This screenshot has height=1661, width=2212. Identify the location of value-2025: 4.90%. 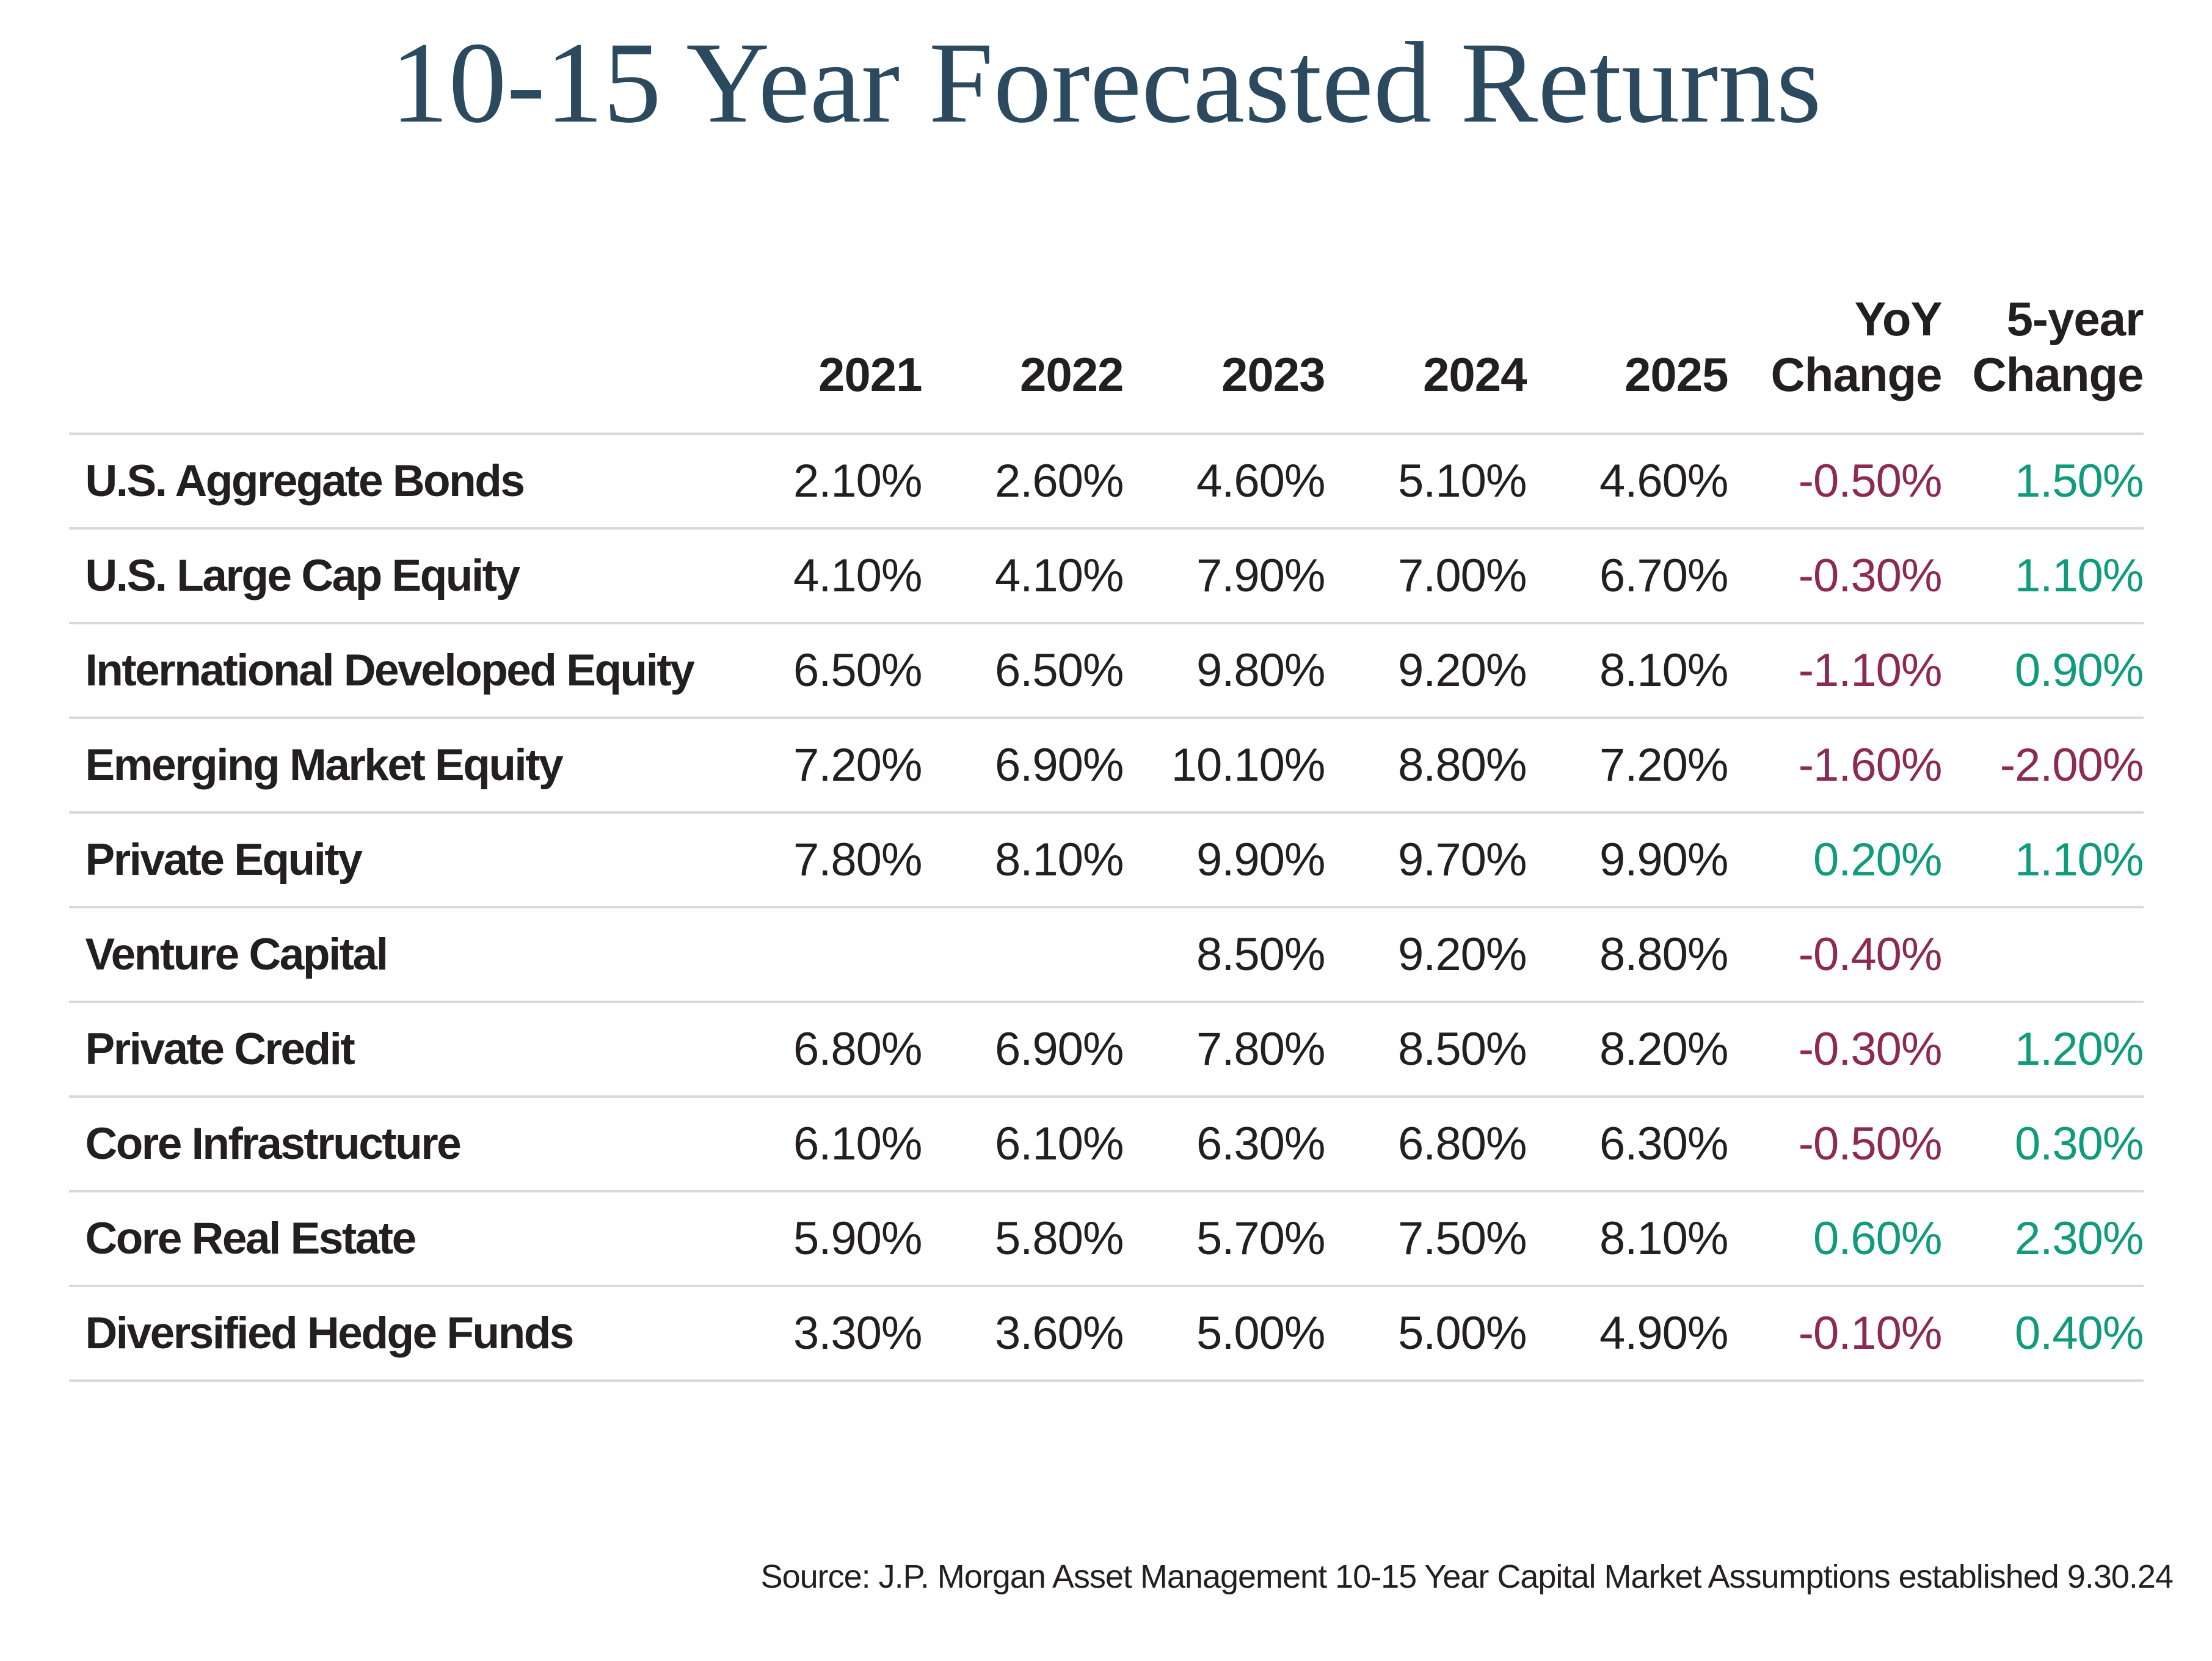
(1664, 1334).